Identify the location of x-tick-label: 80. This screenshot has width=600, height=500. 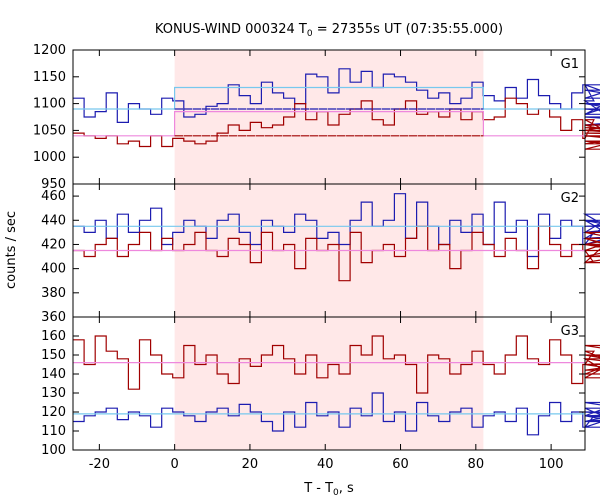
(476, 464).